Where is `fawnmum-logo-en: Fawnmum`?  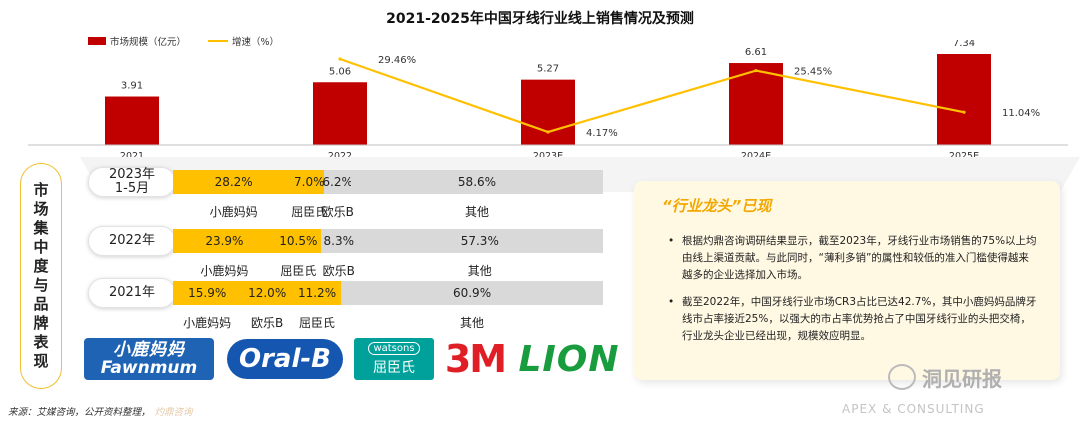 fawnmum-logo-en: Fawnmum is located at coordinates (149, 368).